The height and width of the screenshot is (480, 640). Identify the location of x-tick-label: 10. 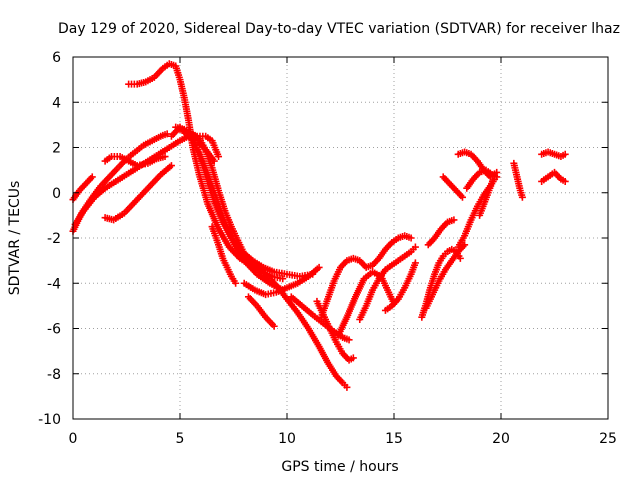
(287, 439).